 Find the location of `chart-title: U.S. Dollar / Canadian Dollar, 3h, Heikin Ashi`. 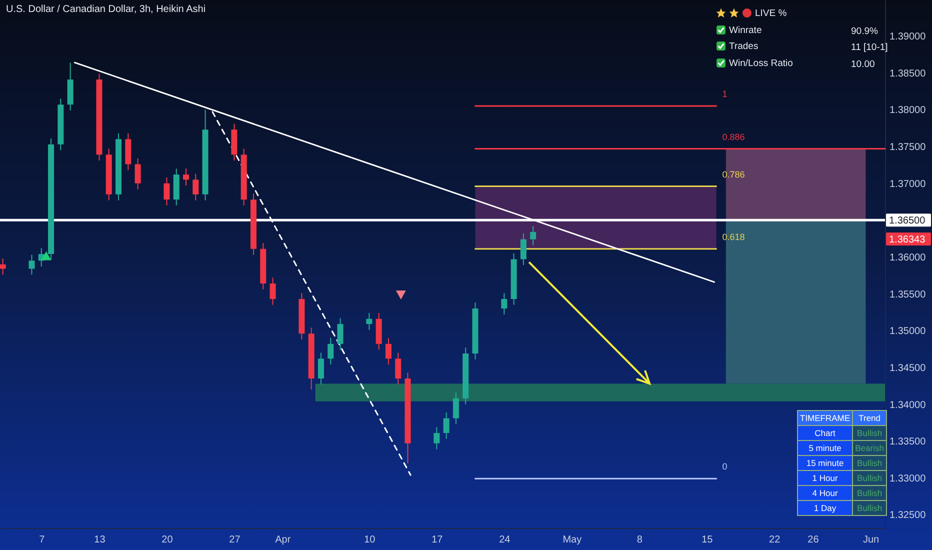

chart-title: U.S. Dollar / Canadian Dollar, 3h, Heikin Ashi is located at coordinates (106, 9).